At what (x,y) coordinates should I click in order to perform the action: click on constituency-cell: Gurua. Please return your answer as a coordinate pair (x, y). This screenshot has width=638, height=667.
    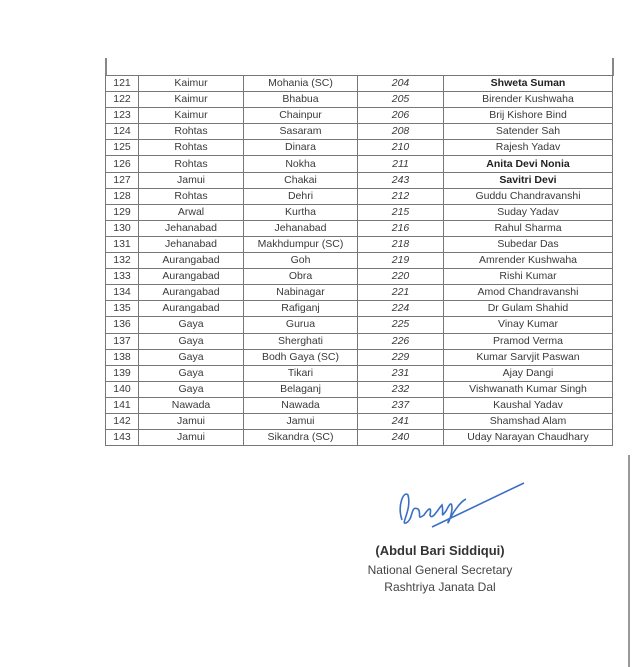
    Looking at the image, I should click on (300, 325).